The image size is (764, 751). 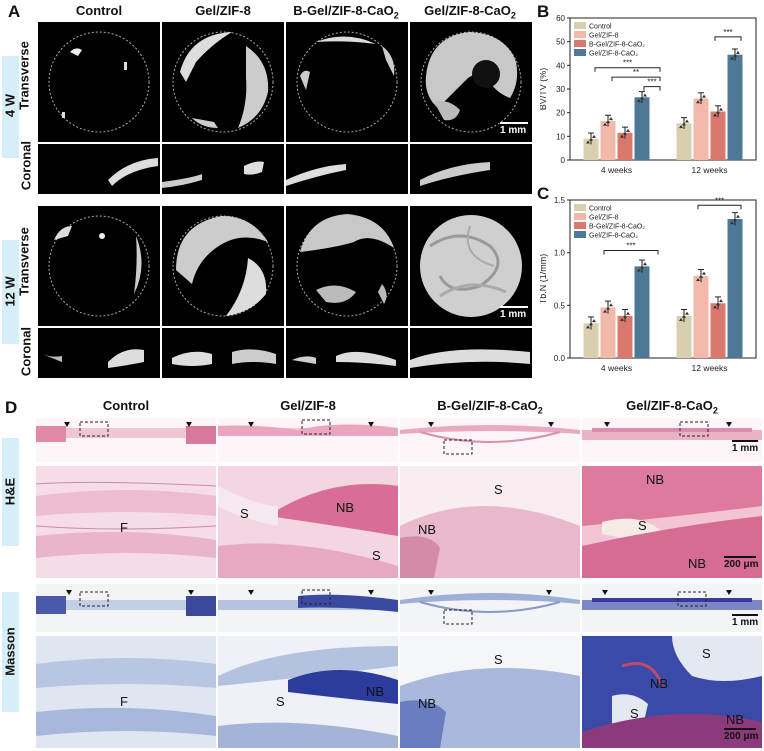 I want to click on y-tick-label: 1.0, so click(x=560, y=253).